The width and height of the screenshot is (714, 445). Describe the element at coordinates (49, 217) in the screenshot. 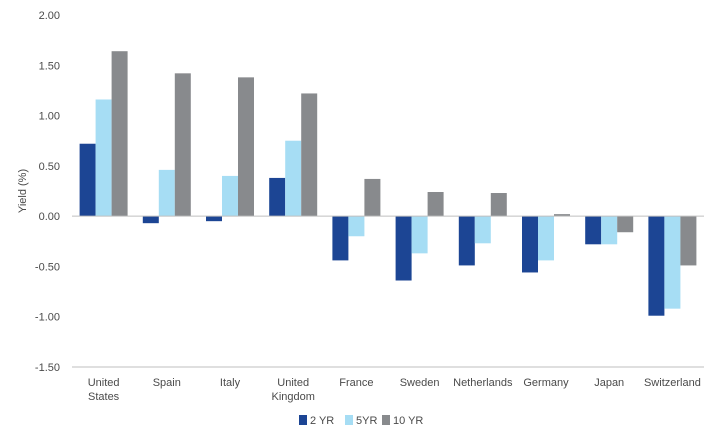

I see `y-tick-label: 0.00` at that location.